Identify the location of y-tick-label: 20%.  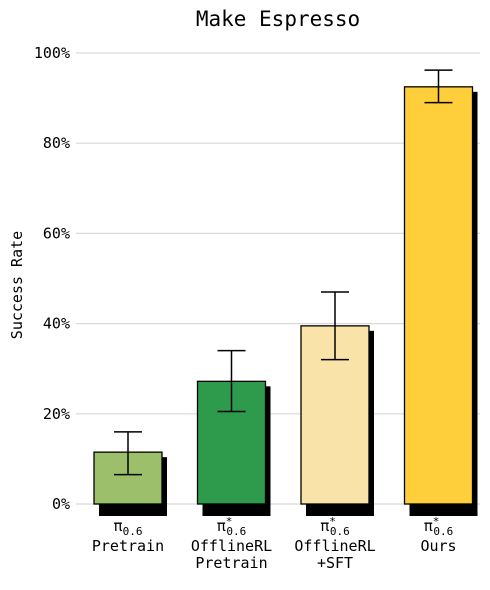
(56, 414).